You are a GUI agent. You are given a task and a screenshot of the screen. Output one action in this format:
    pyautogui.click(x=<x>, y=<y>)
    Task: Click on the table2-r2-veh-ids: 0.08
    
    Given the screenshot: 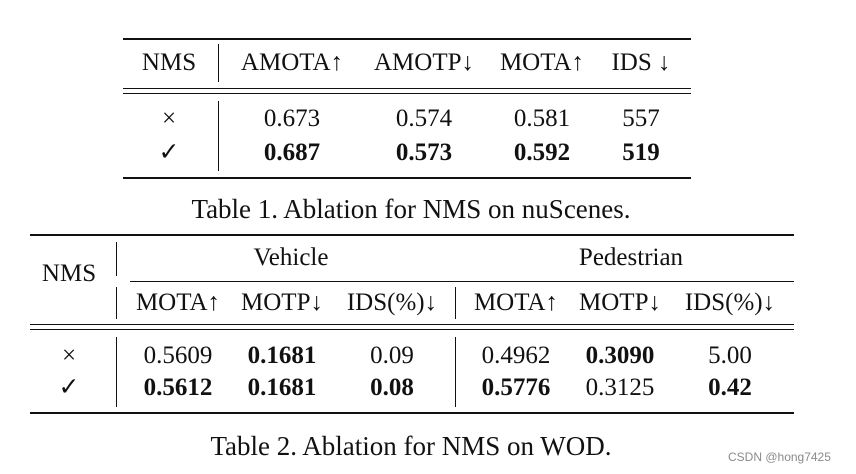 What is the action you would take?
    pyautogui.click(x=392, y=387)
    